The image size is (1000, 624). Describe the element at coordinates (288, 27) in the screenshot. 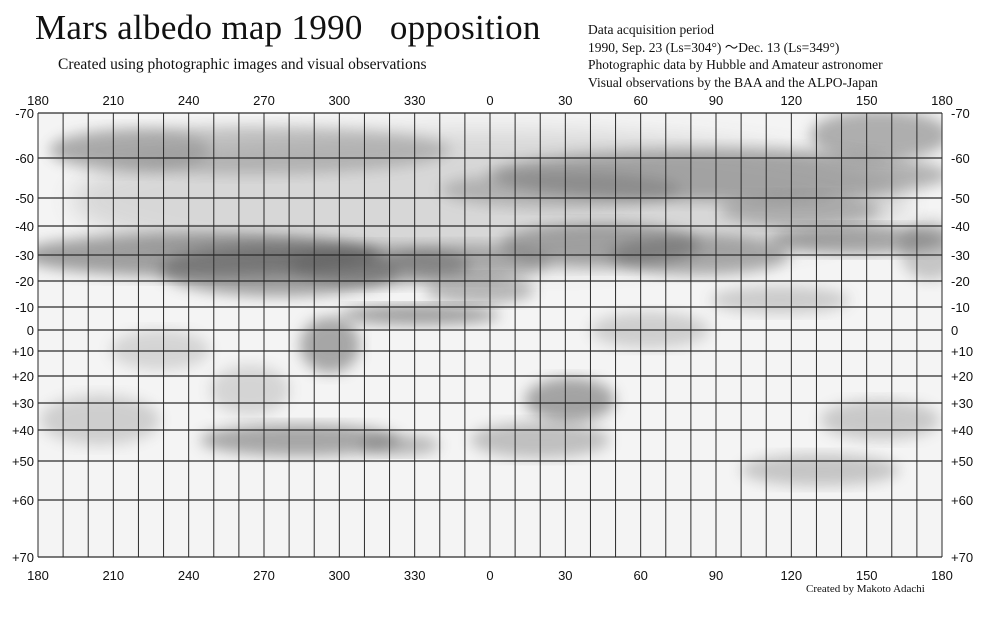

I see `map-title: Mars albedo map 1990 opposition` at that location.